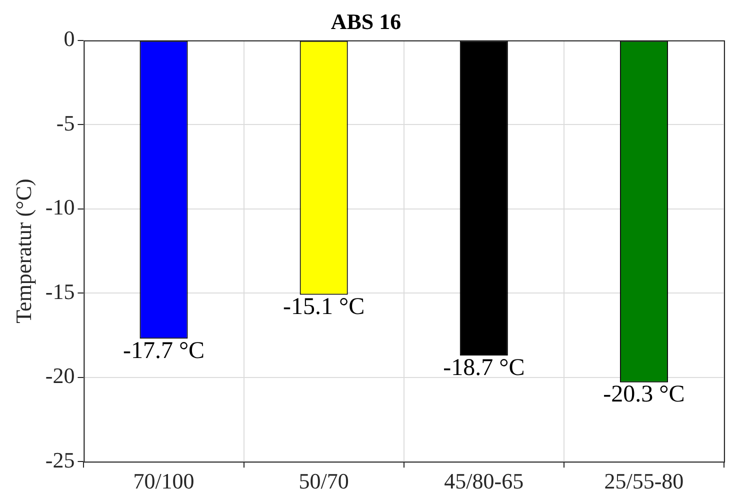 This screenshot has width=736, height=498. Describe the element at coordinates (163, 481) in the screenshot. I see `x-tick-label: 70/100` at that location.